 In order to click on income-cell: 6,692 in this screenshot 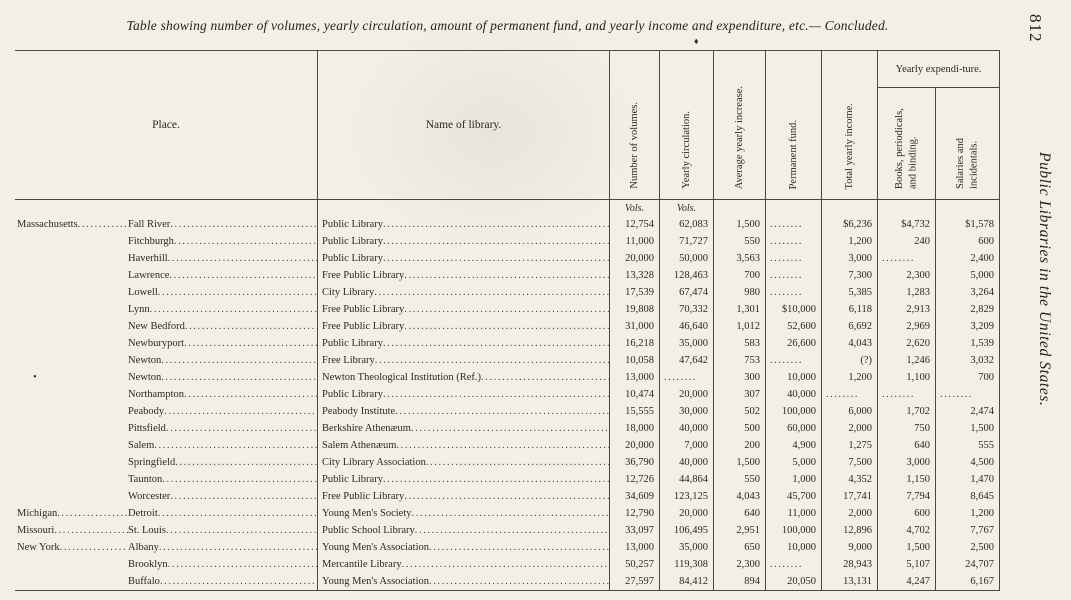, I will do `click(850, 326)`.